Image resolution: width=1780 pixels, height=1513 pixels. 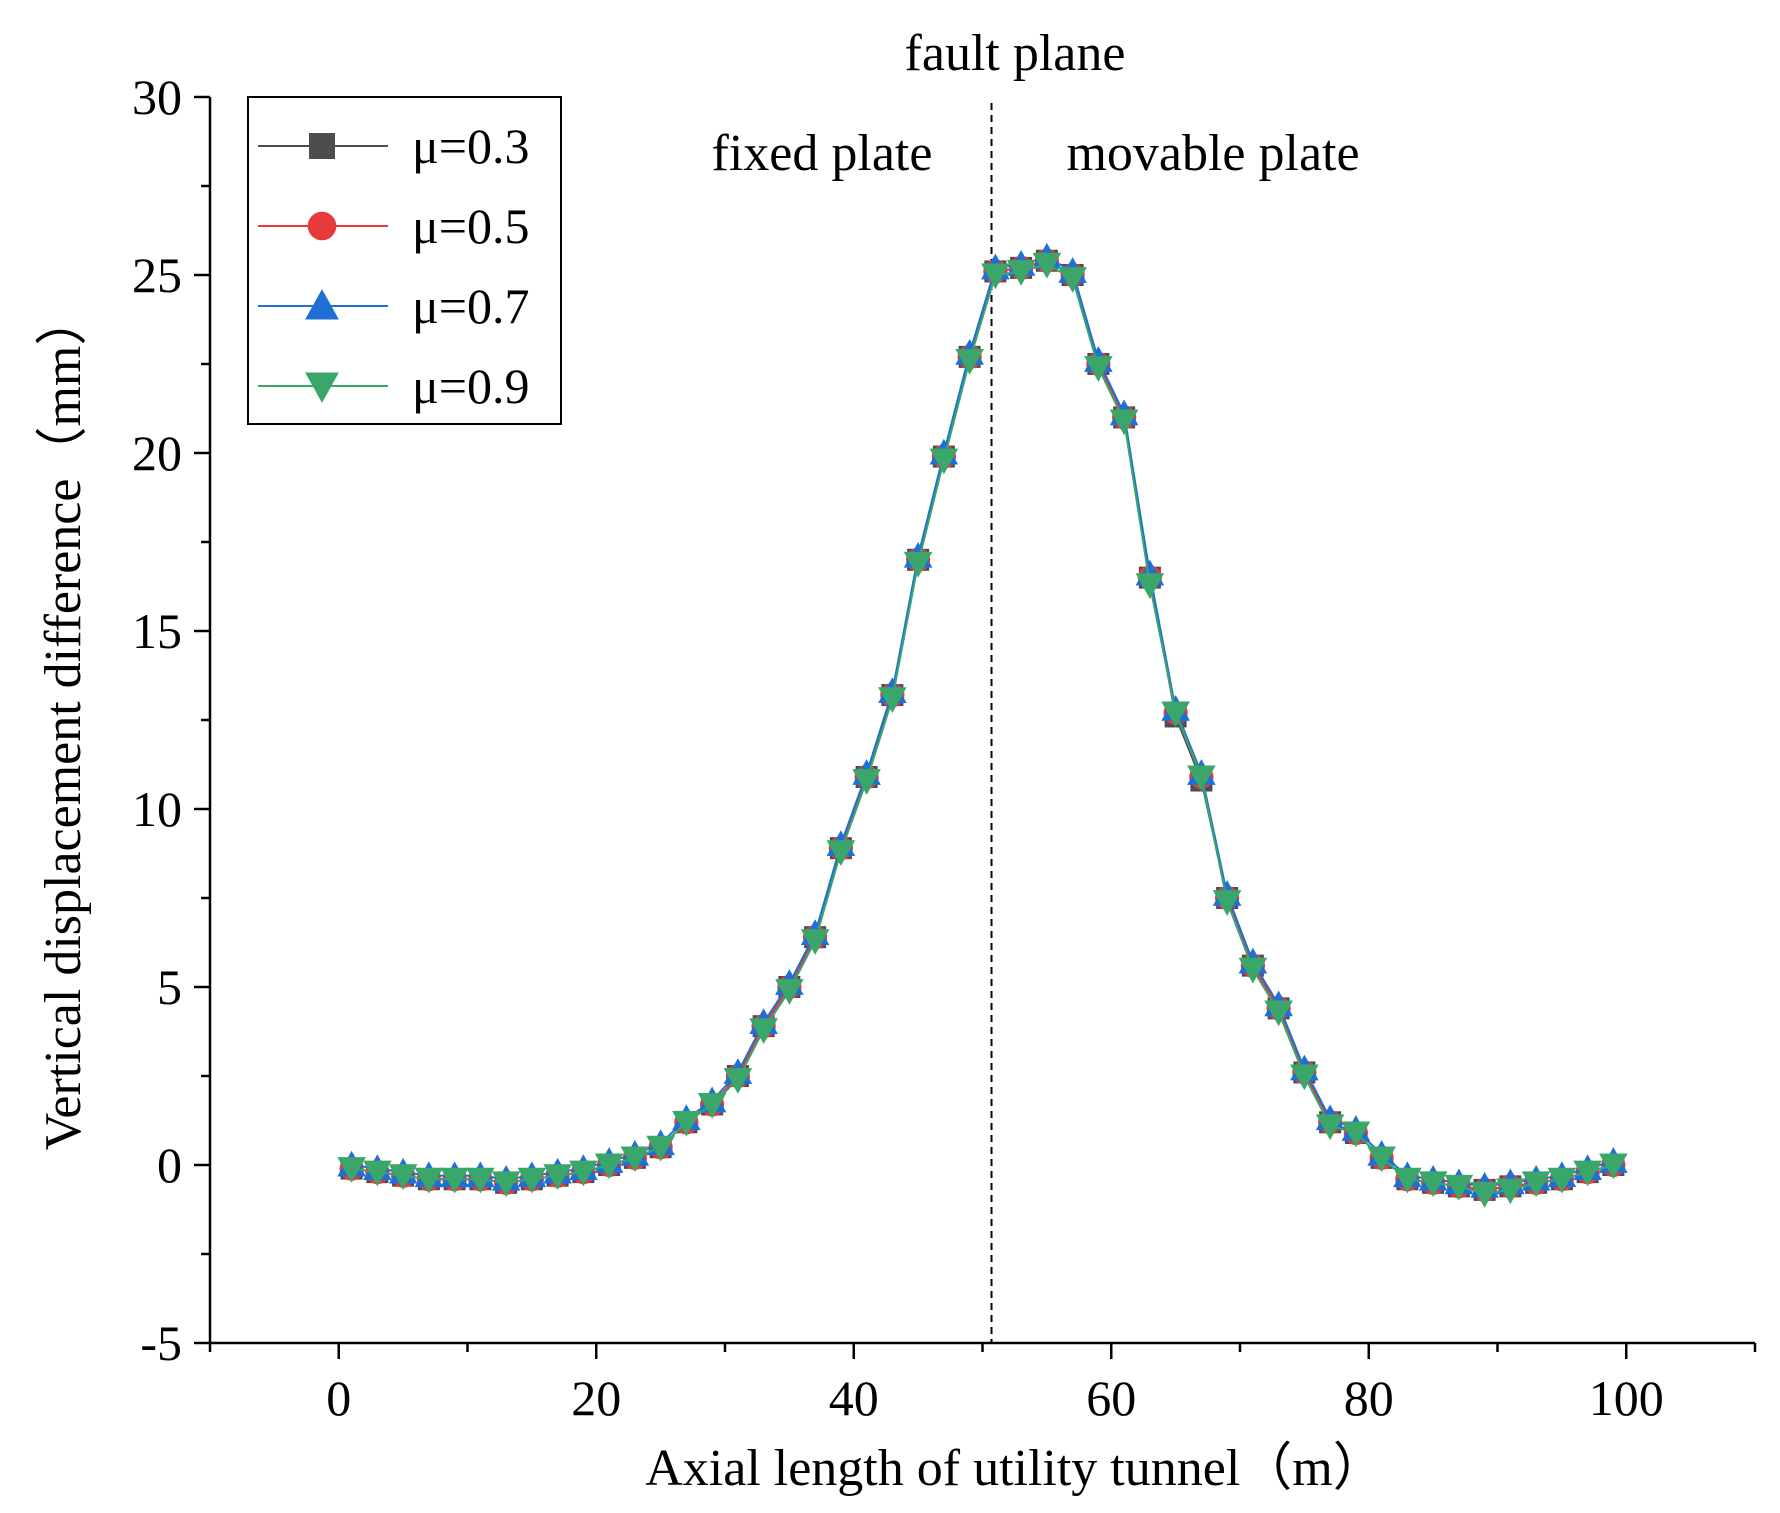 What do you see at coordinates (63, 722) in the screenshot?
I see `y-axis-title: Vertical displacement difference（mm）` at bounding box center [63, 722].